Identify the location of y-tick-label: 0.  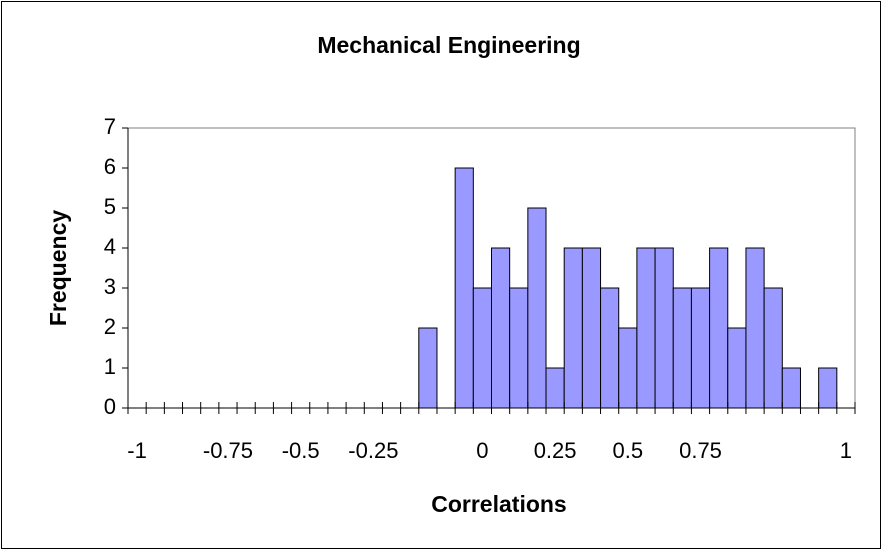
(110, 406).